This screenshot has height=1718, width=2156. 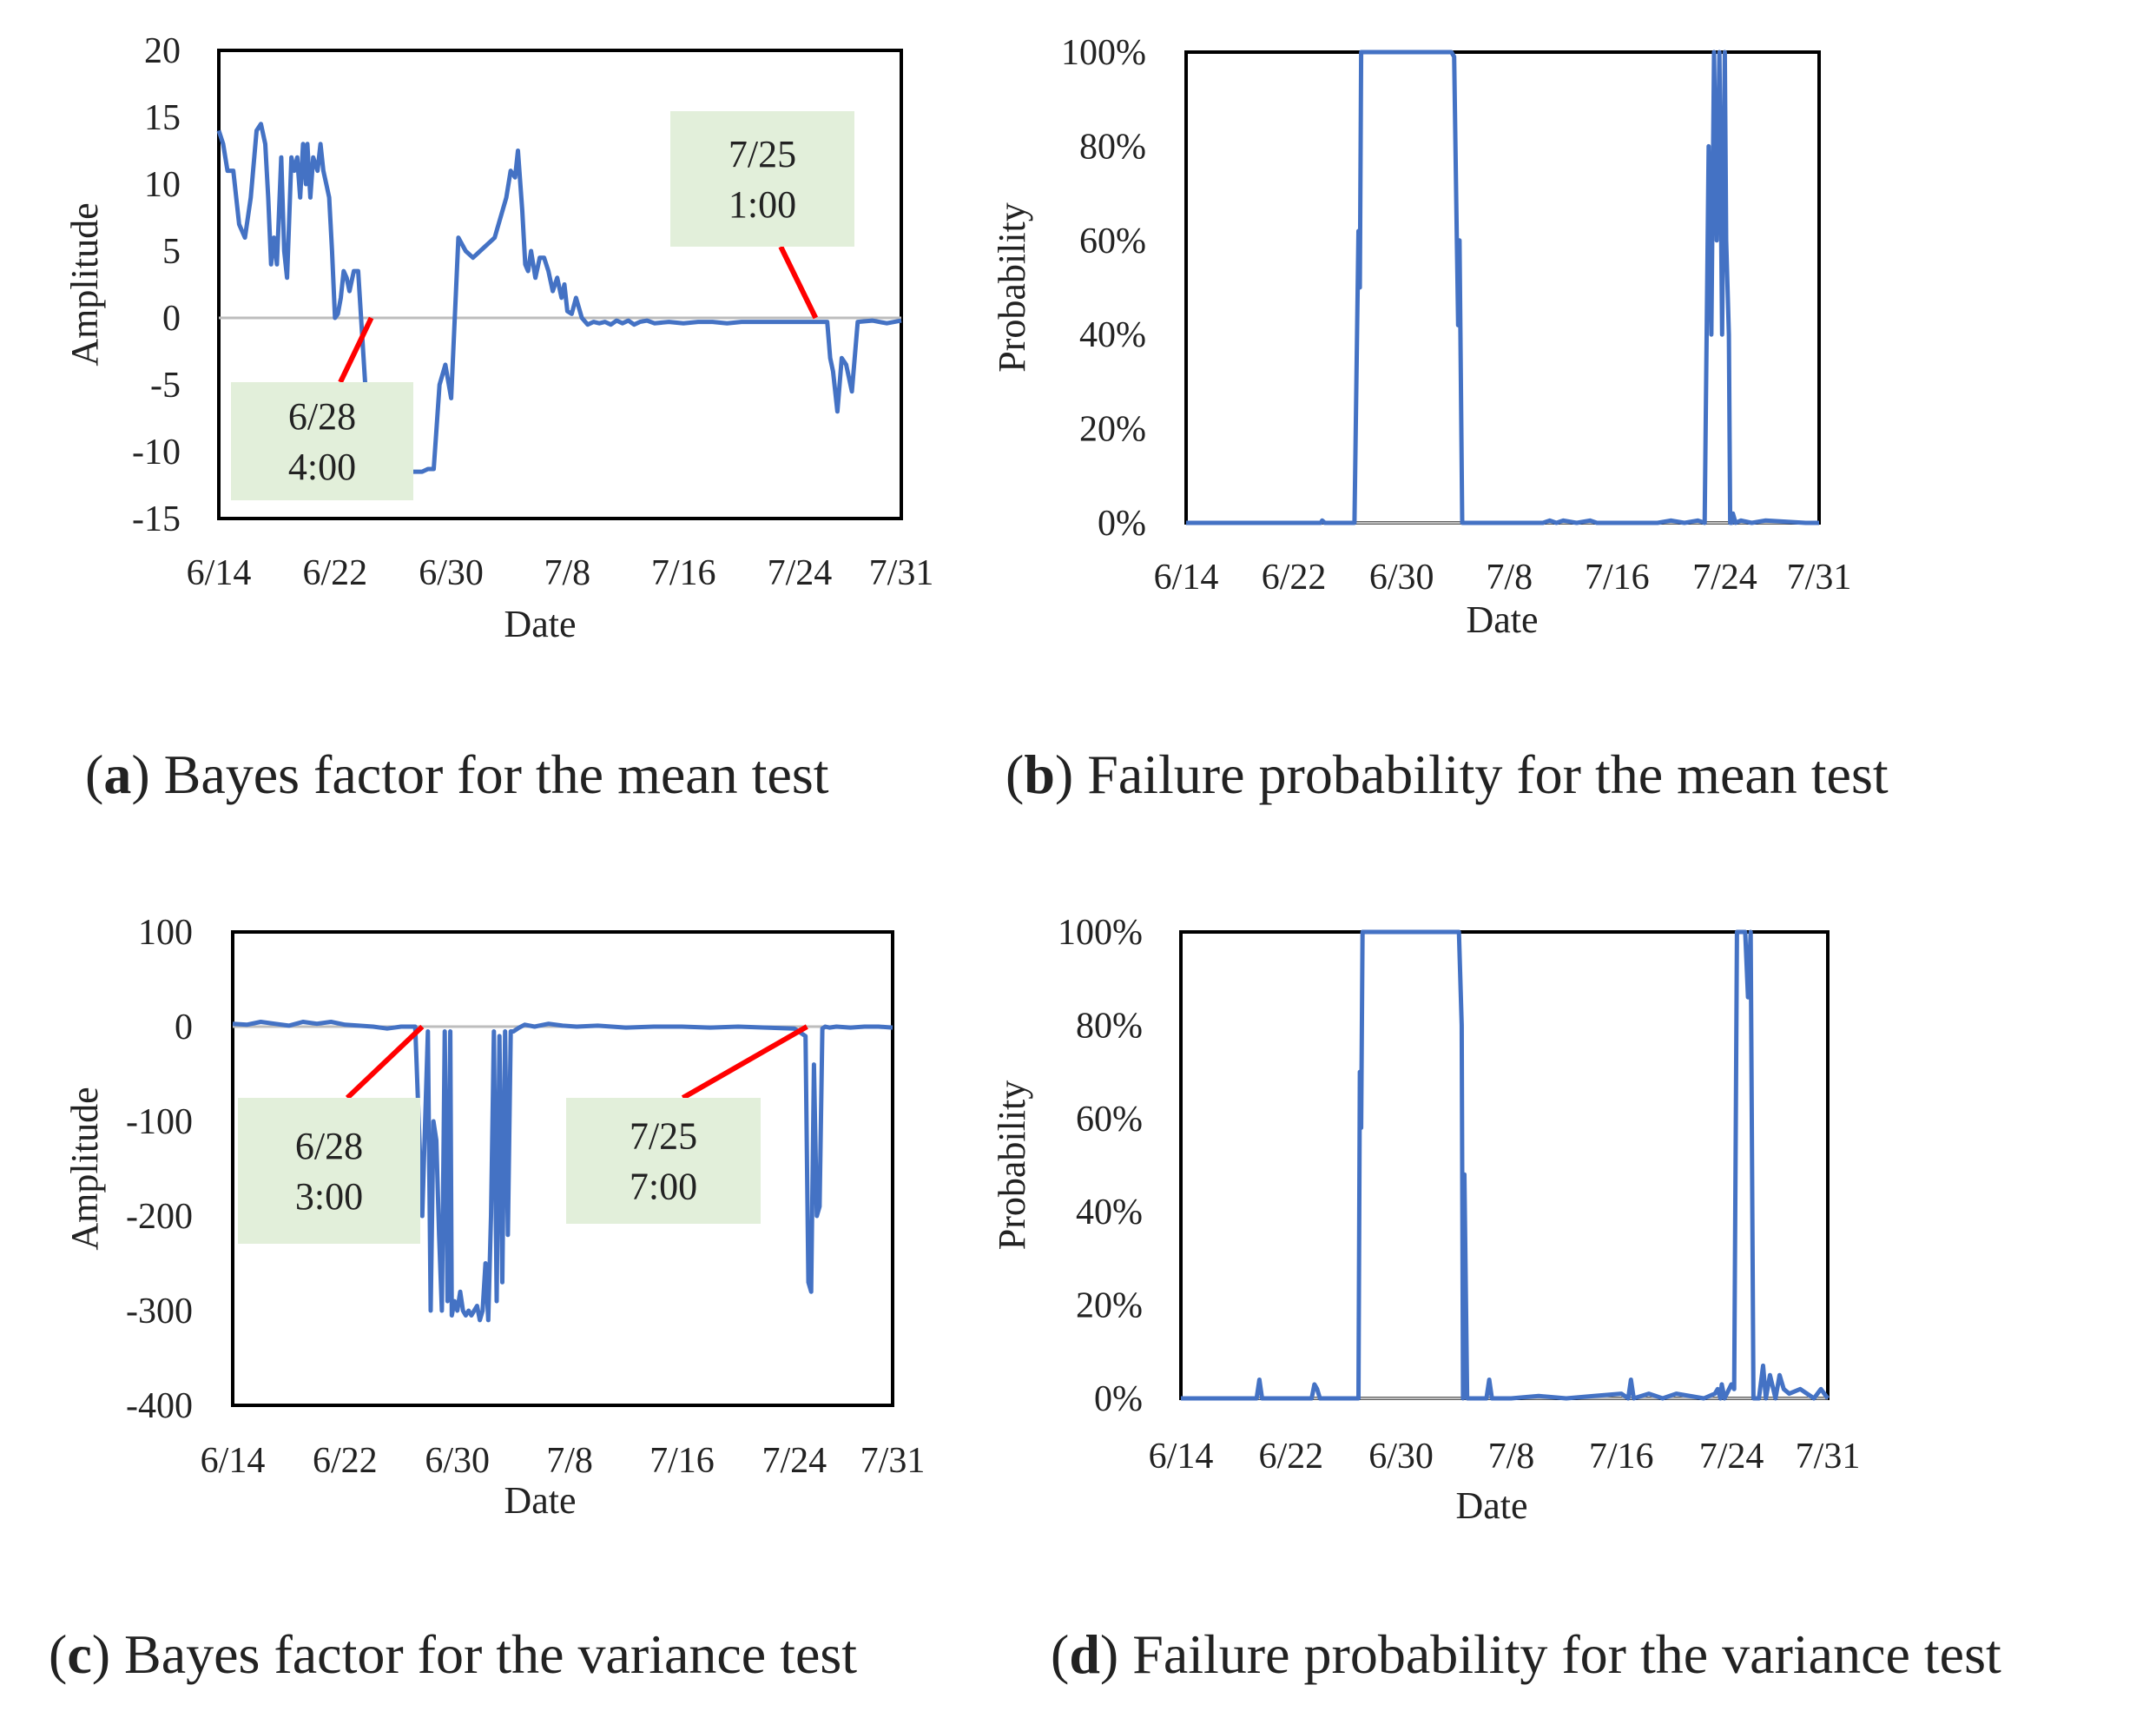 What do you see at coordinates (322, 467) in the screenshot?
I see `annotation-text: 4:00` at bounding box center [322, 467].